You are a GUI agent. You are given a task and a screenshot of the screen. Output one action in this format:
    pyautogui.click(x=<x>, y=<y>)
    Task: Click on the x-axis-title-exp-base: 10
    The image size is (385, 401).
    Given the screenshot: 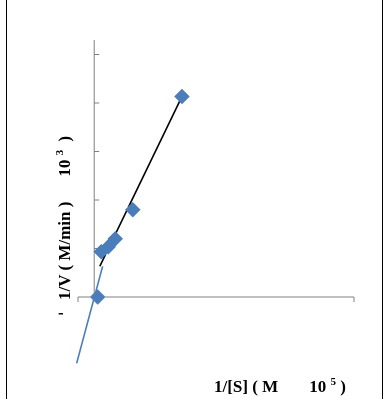 What is the action you would take?
    pyautogui.click(x=317, y=386)
    